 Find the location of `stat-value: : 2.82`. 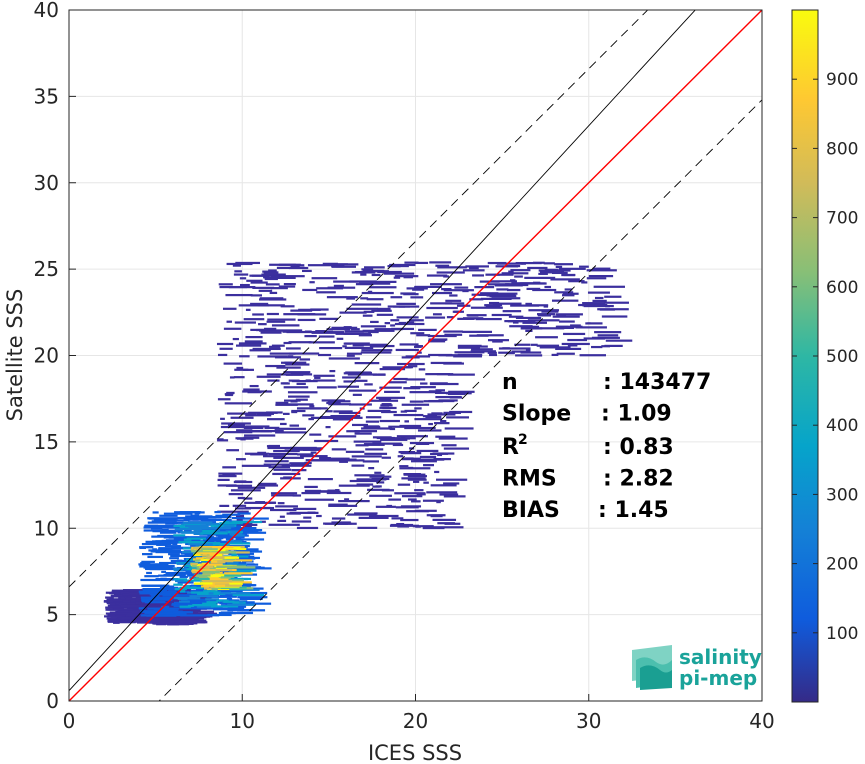

stat-value: : 2.82 is located at coordinates (638, 479).